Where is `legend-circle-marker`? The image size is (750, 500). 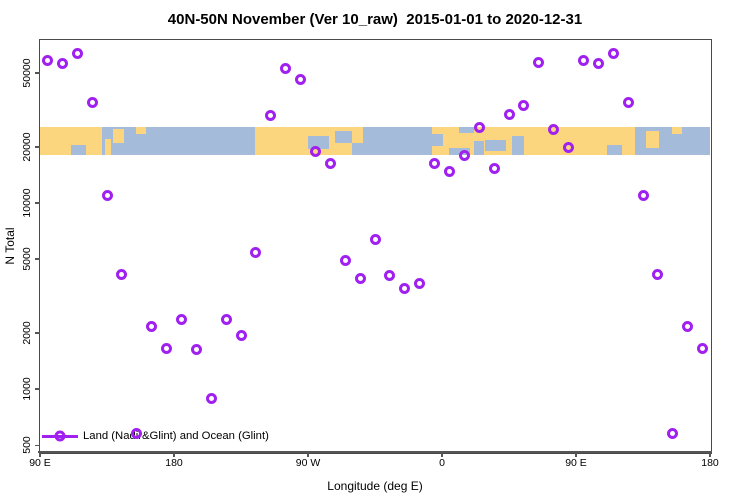
legend-circle-marker is located at coordinates (60, 436).